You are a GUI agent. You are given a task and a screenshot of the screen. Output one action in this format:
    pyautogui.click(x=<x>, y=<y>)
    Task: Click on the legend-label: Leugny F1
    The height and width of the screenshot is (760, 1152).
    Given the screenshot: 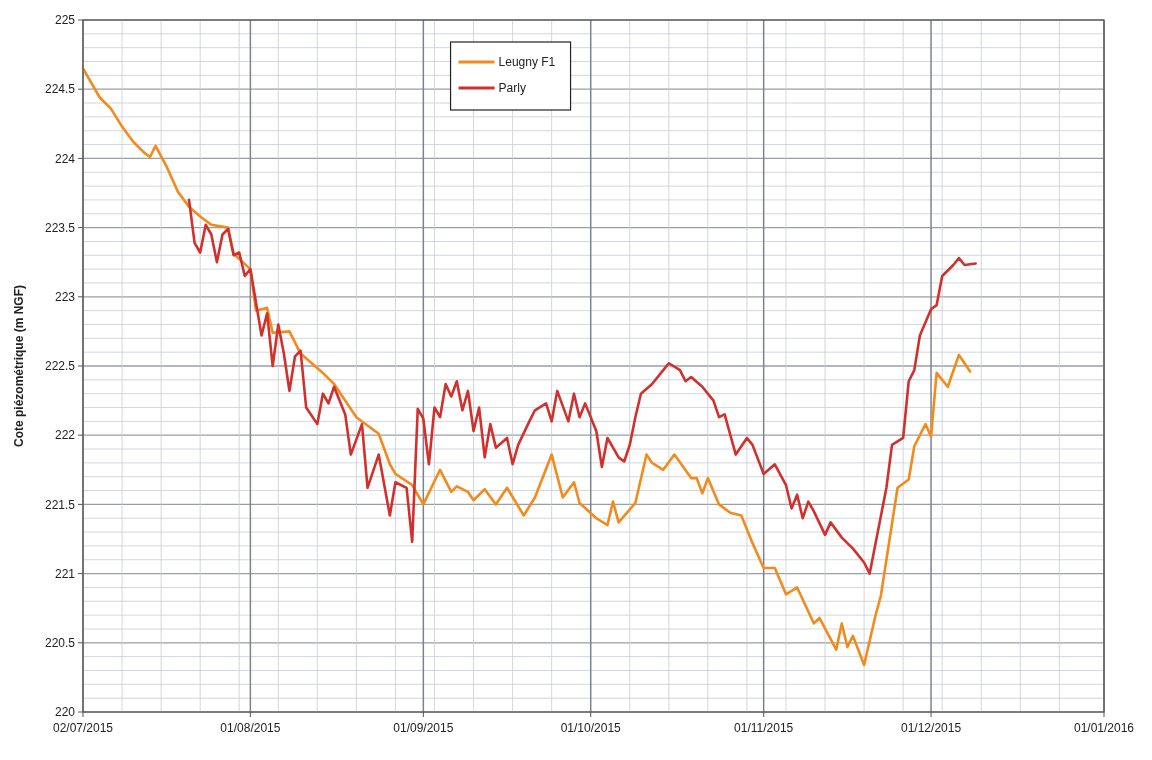 What is the action you would take?
    pyautogui.click(x=527, y=62)
    